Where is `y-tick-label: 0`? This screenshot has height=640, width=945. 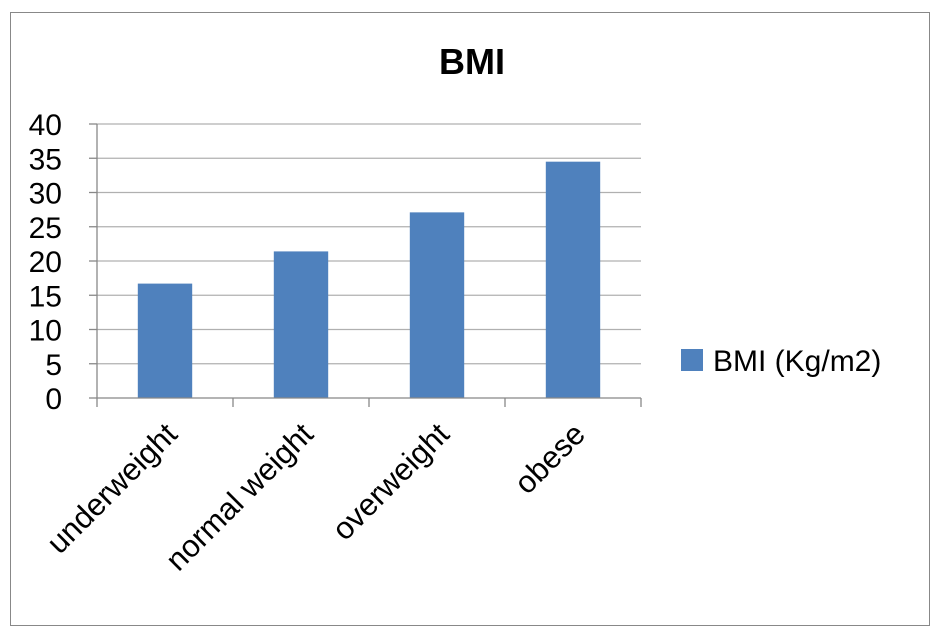 y-tick-label: 0 is located at coordinates (53, 399).